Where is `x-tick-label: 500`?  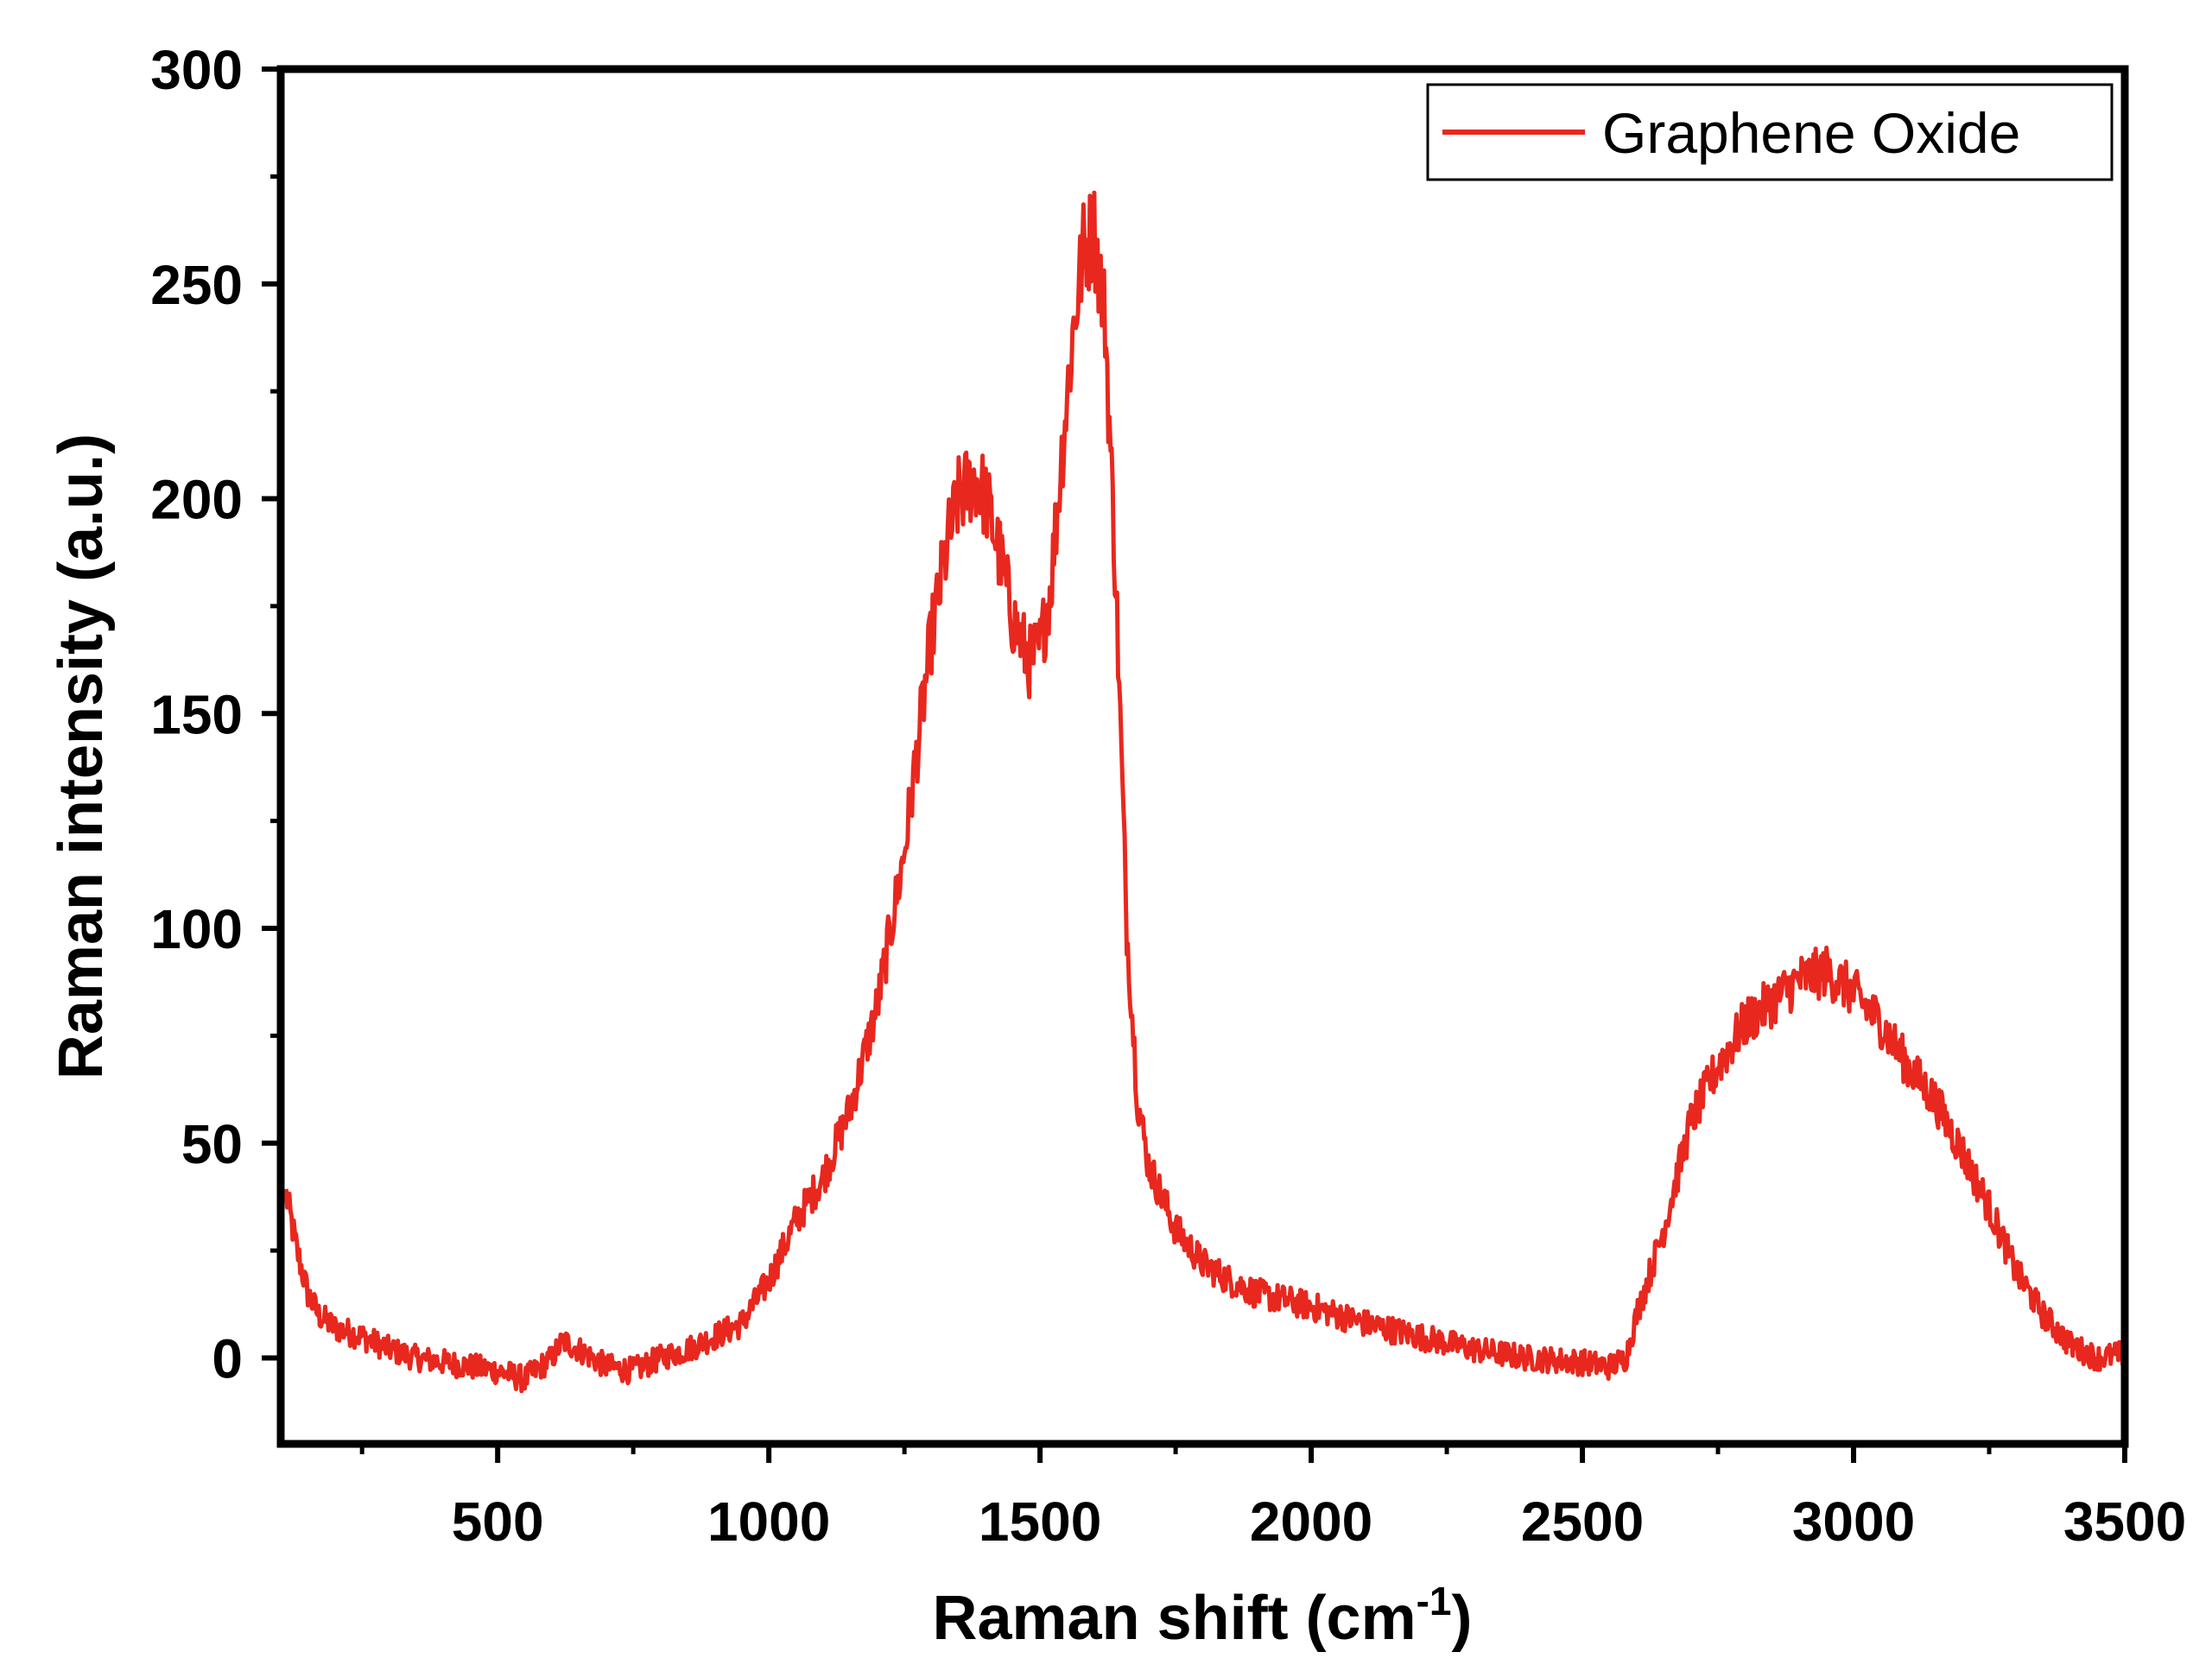 x-tick-label: 500 is located at coordinates (498, 1522).